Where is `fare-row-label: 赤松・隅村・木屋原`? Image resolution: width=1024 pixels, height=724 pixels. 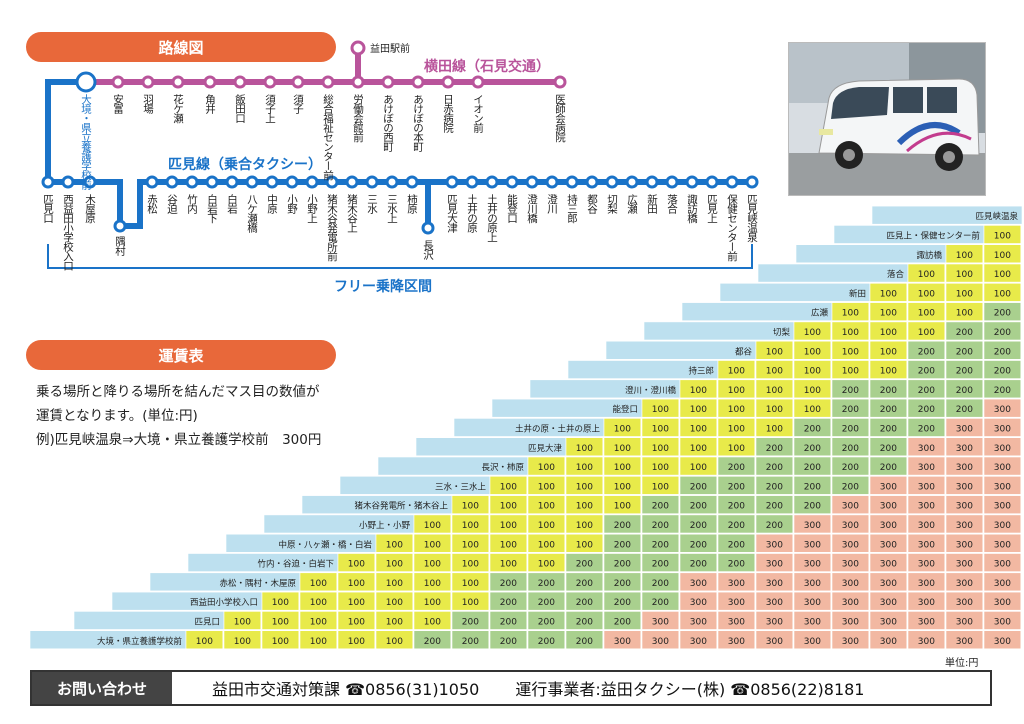 fare-row-label: 赤松・隅村・木屋原 is located at coordinates (257, 583).